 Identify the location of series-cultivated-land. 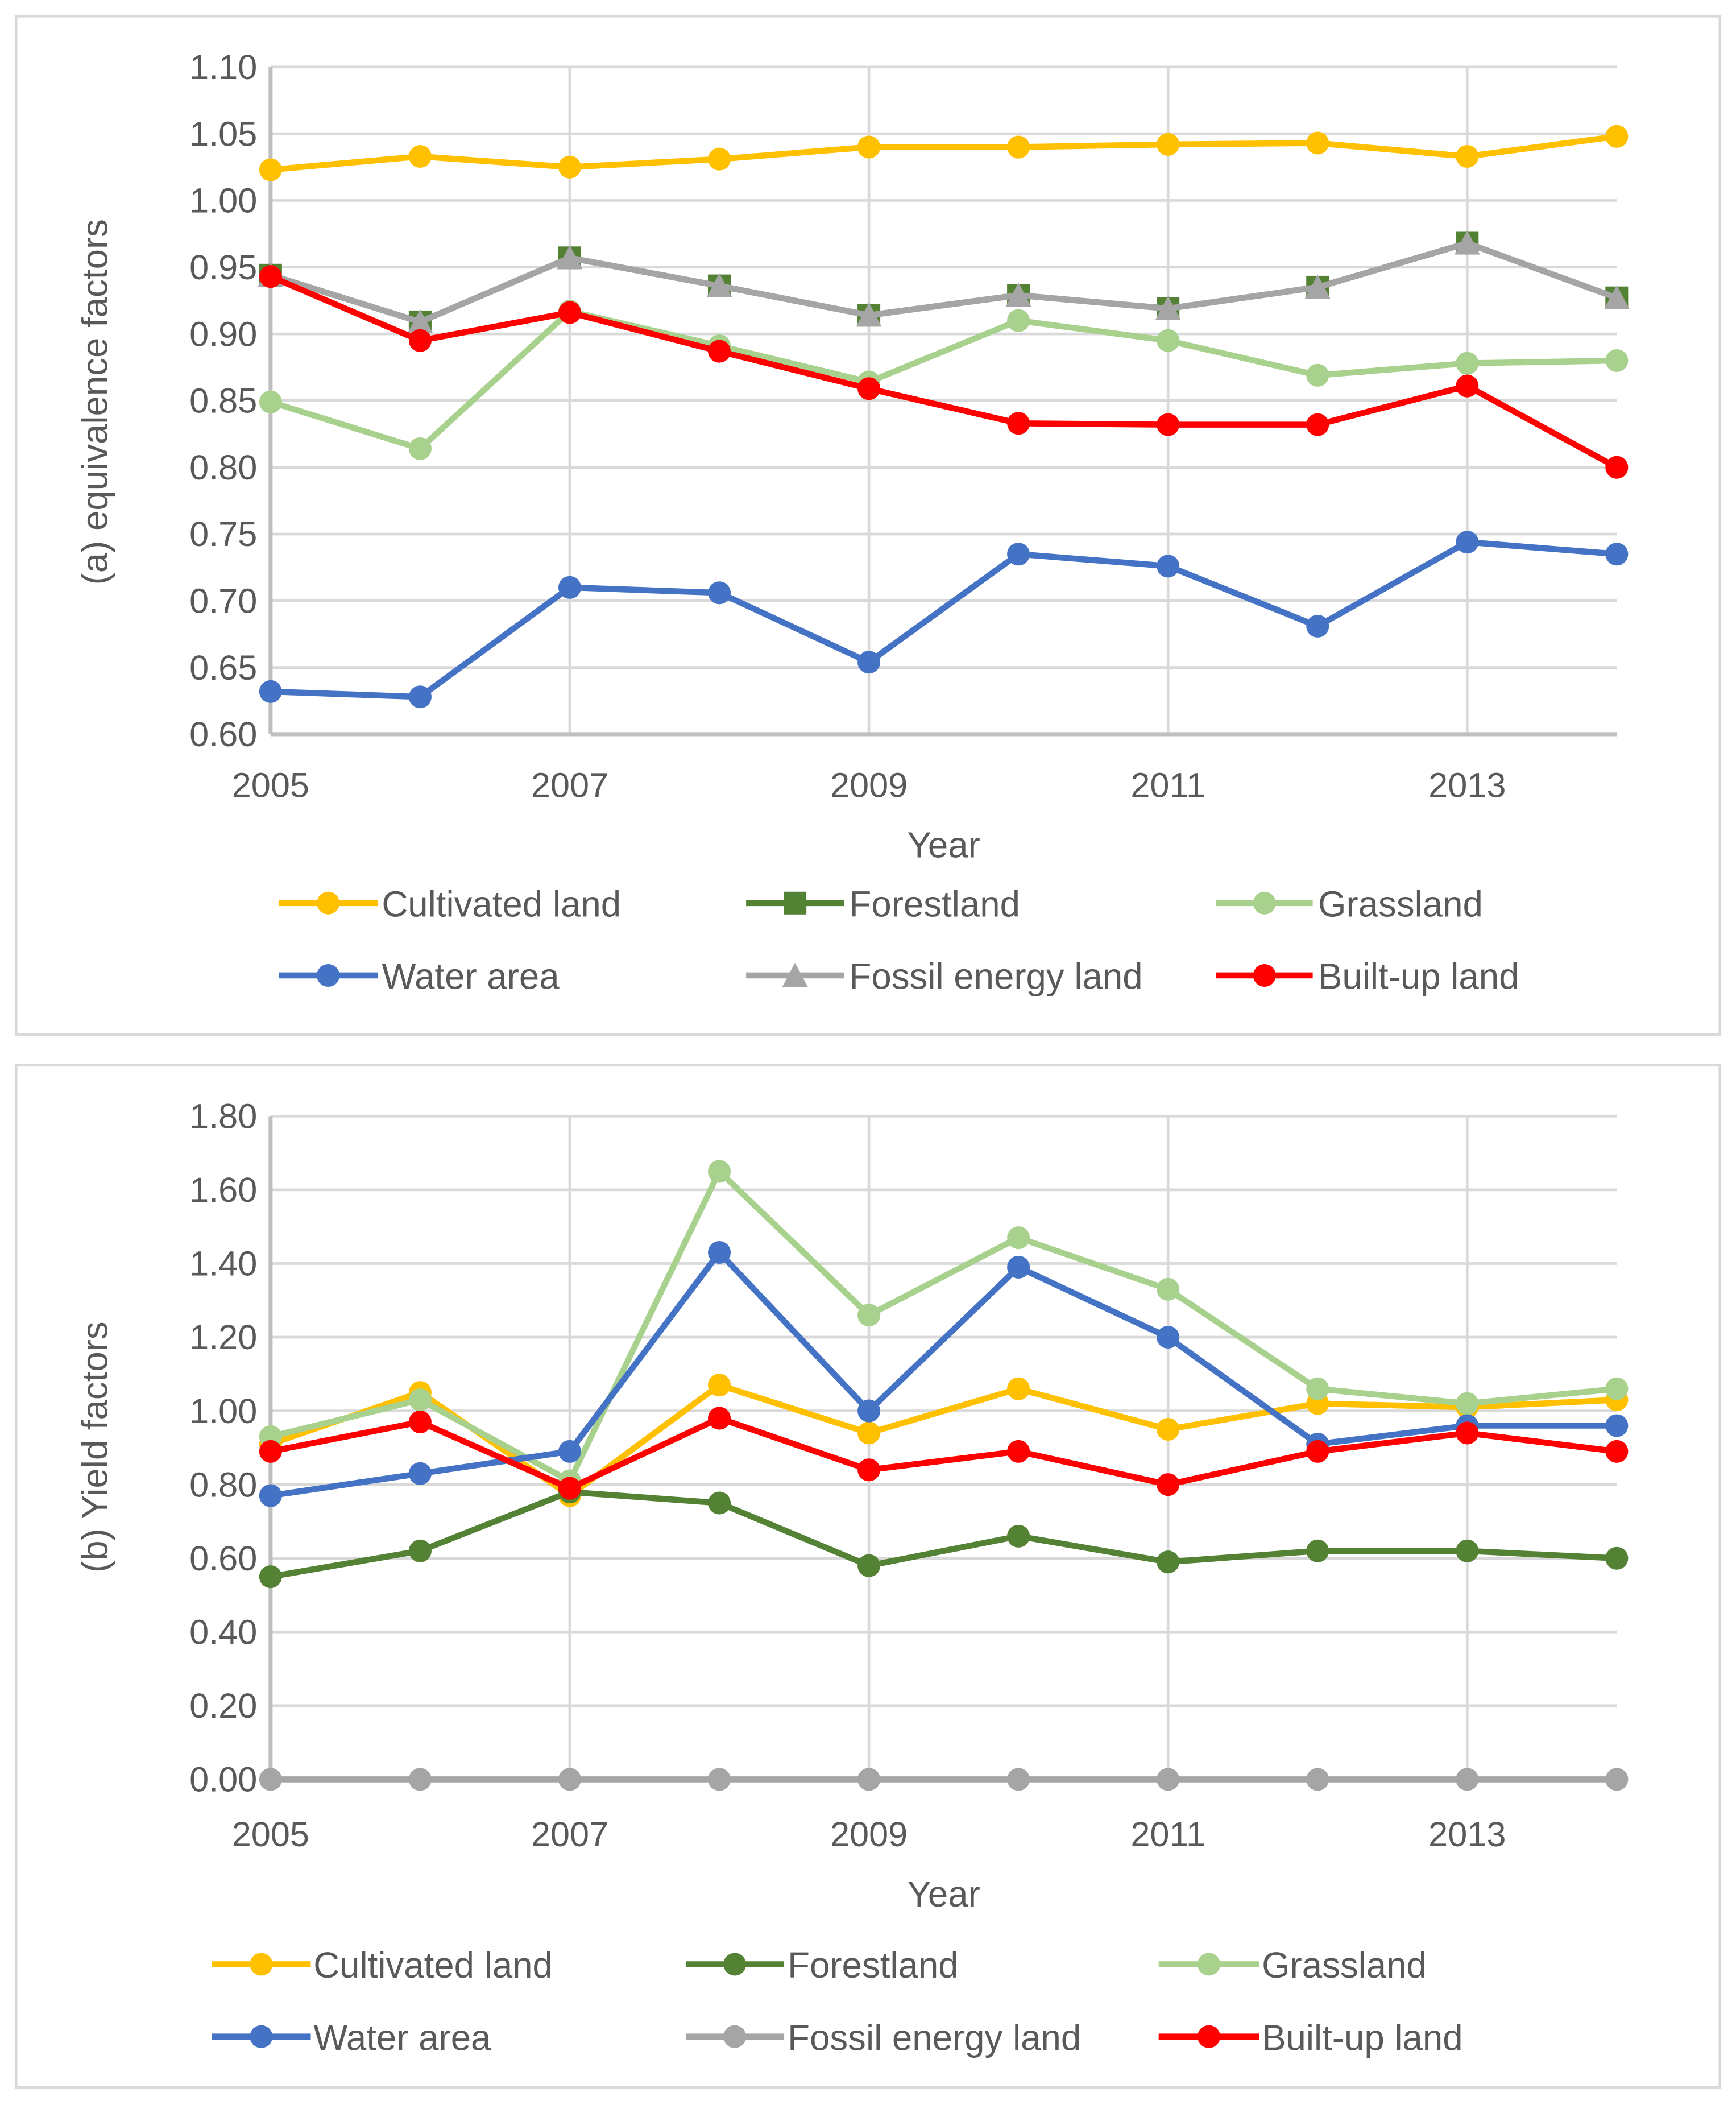
(944, 153).